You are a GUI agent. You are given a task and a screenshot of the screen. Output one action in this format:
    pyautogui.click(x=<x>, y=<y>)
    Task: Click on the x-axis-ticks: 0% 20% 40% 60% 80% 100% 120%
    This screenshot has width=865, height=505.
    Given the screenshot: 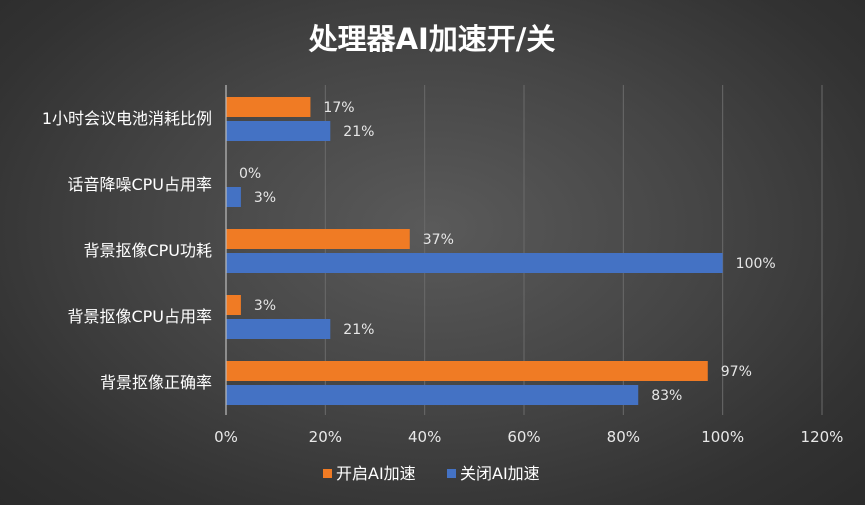 What is the action you would take?
    pyautogui.click(x=528, y=437)
    